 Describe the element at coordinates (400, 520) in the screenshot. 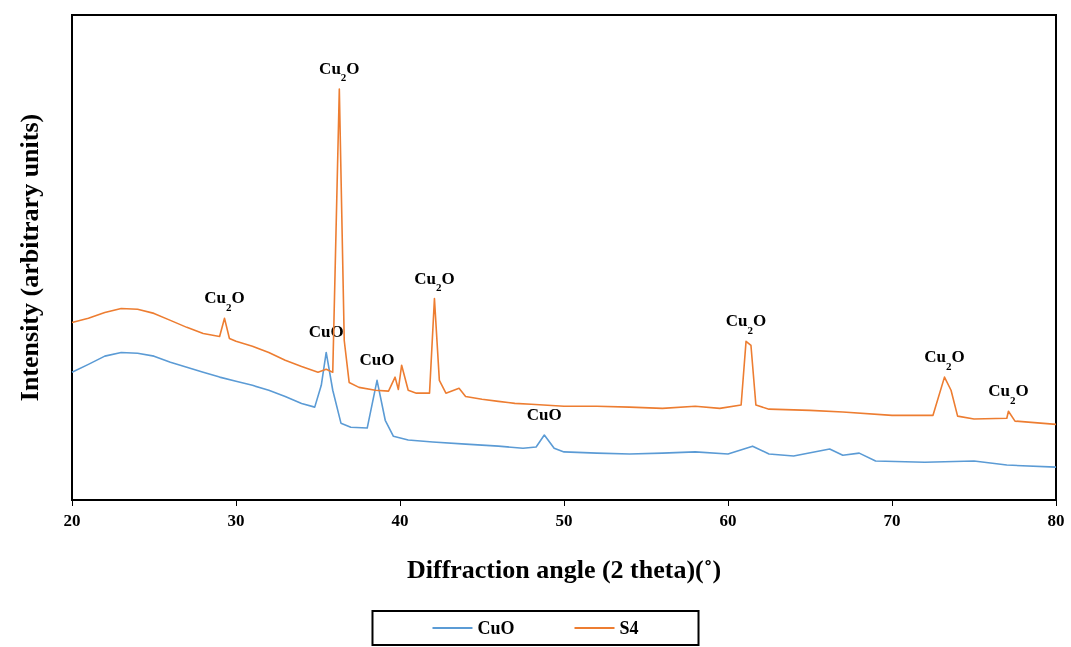

I see `x-tick-label: 40` at that location.